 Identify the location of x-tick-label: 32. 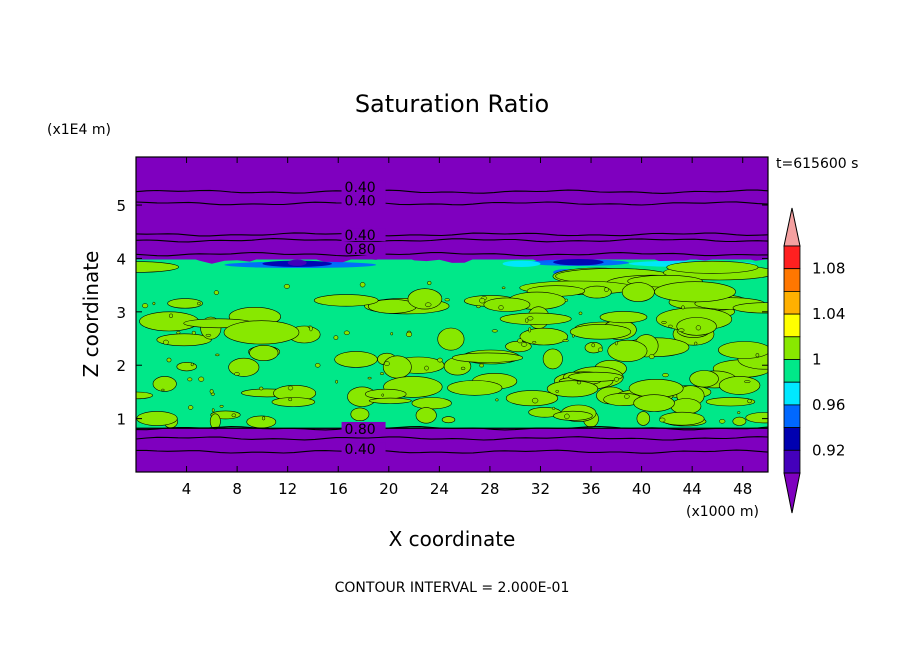
(540, 489).